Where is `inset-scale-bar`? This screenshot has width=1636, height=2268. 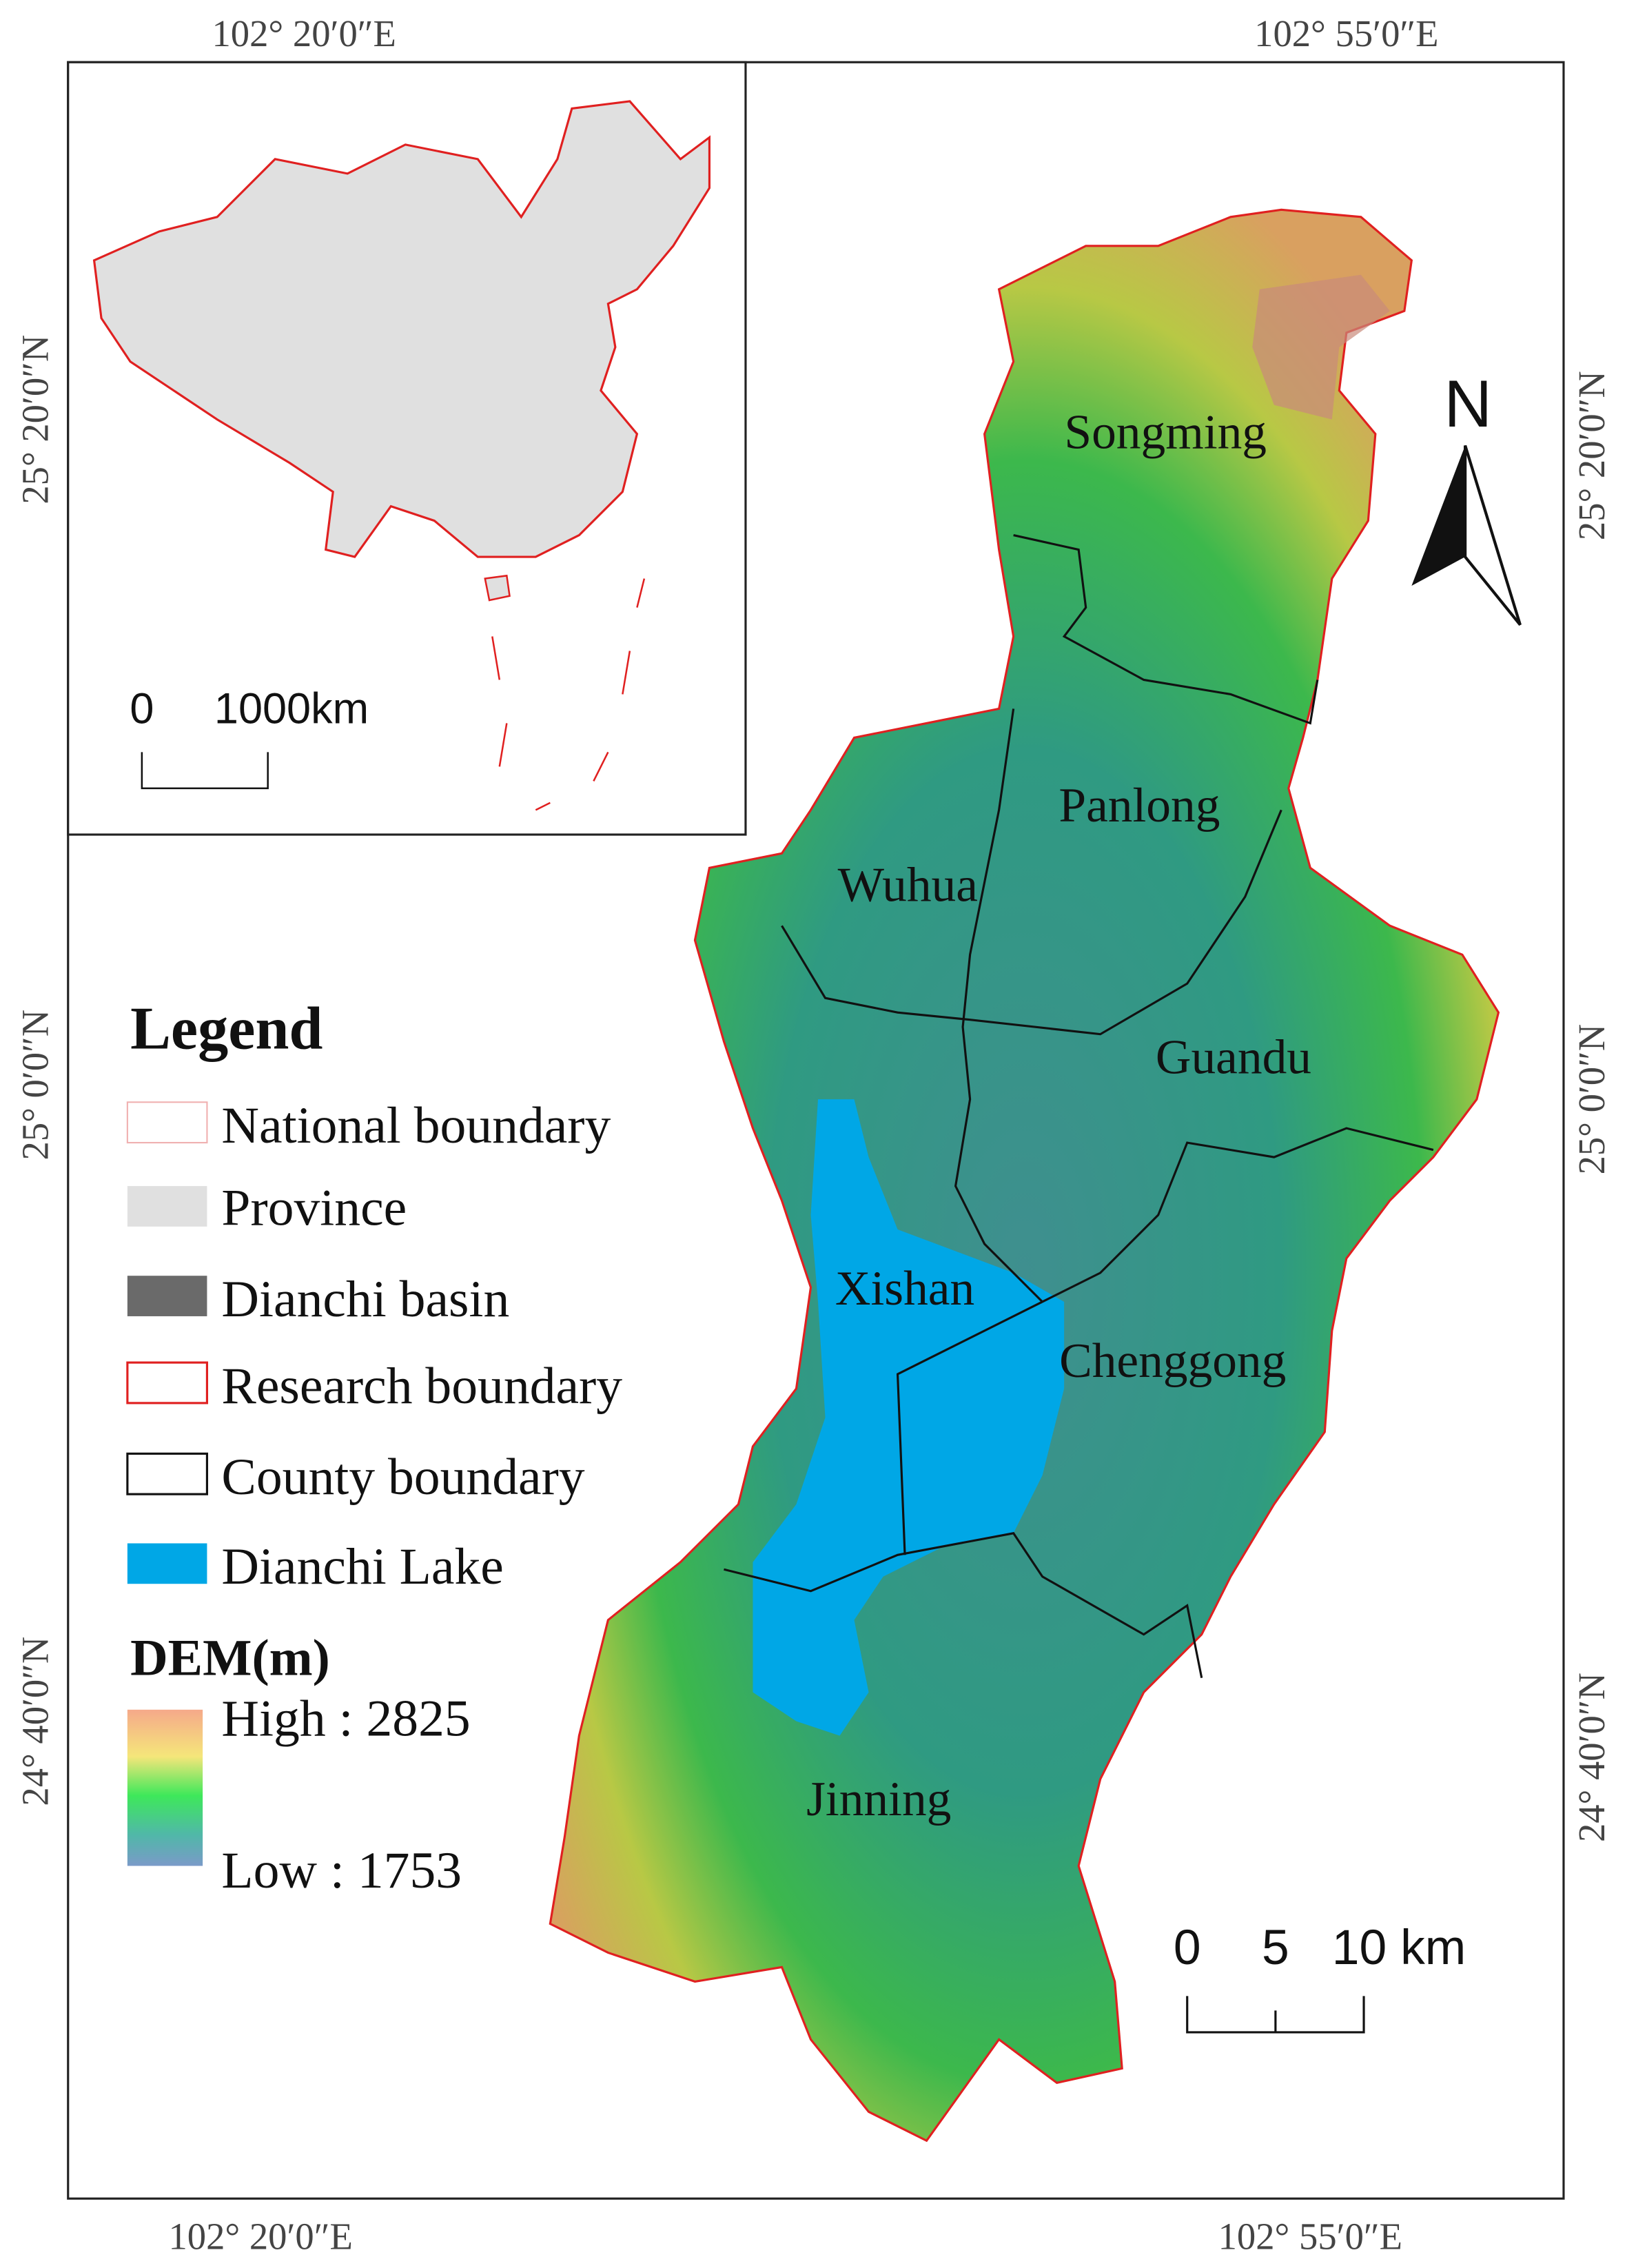 inset-scale-bar is located at coordinates (205, 771).